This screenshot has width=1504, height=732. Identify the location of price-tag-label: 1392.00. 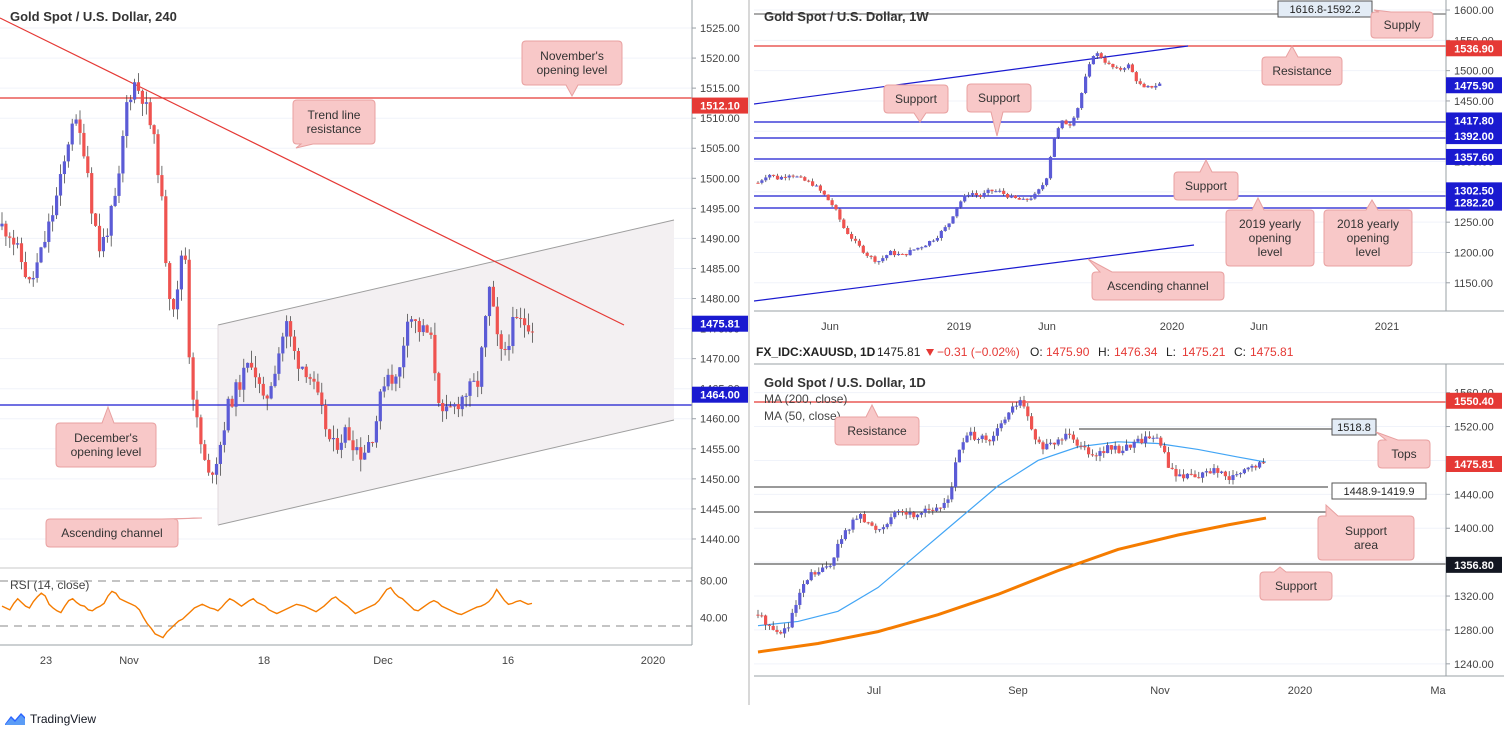
(1474, 137).